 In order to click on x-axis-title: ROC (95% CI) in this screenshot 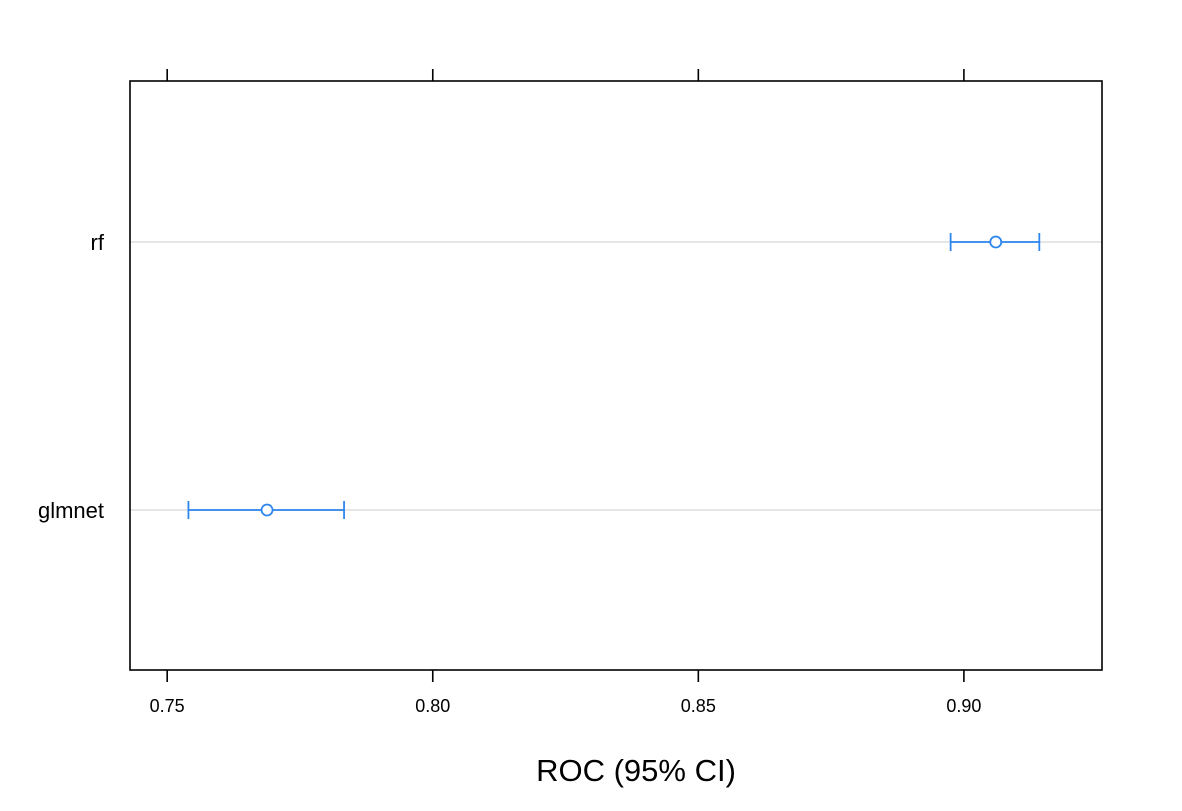, I will do `click(636, 770)`.